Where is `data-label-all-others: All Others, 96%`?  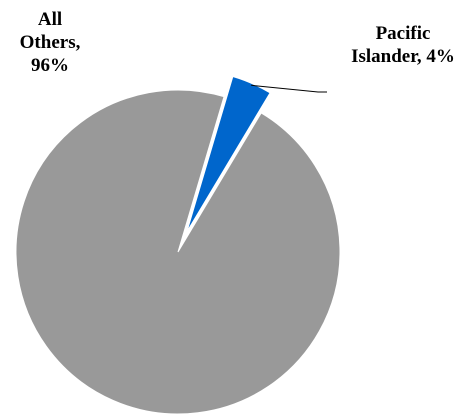
data-label-all-others: All Others, 96% is located at coordinates (50, 42).